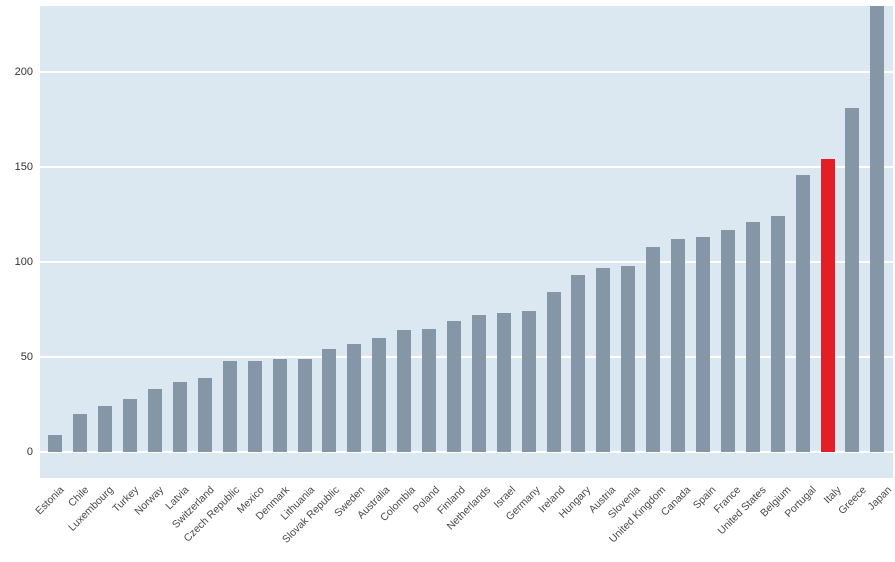  I want to click on x-tick-slot: Belgium, so click(775, 521).